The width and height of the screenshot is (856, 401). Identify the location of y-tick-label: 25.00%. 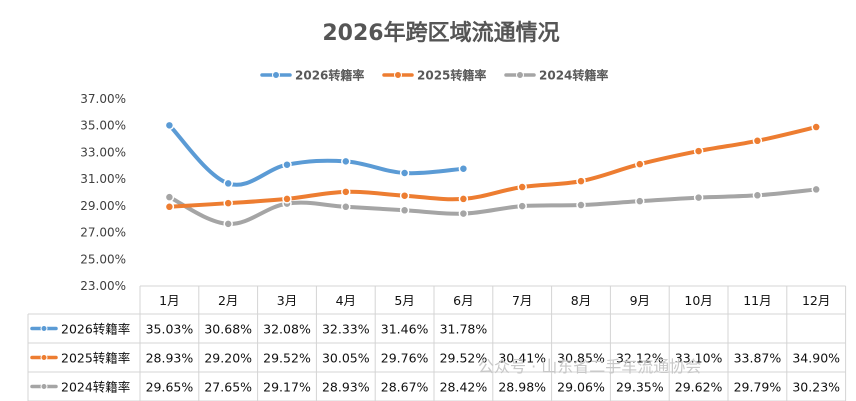
(103, 259).